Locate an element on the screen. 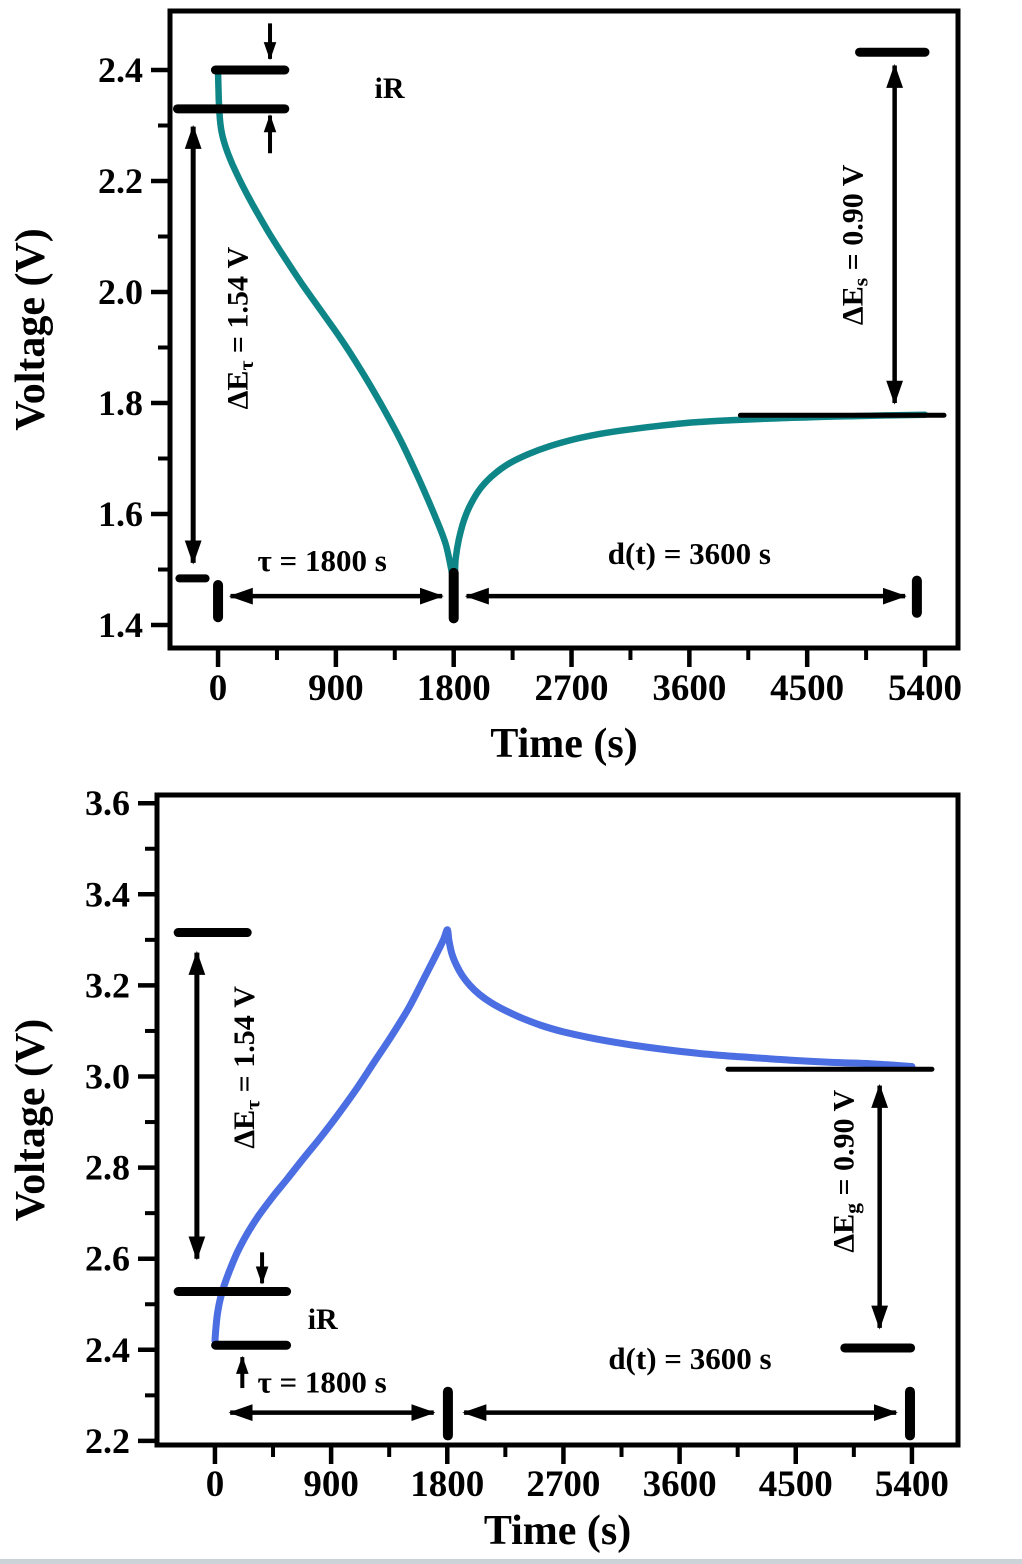  y-tick-label: 3.4 is located at coordinates (107, 894).